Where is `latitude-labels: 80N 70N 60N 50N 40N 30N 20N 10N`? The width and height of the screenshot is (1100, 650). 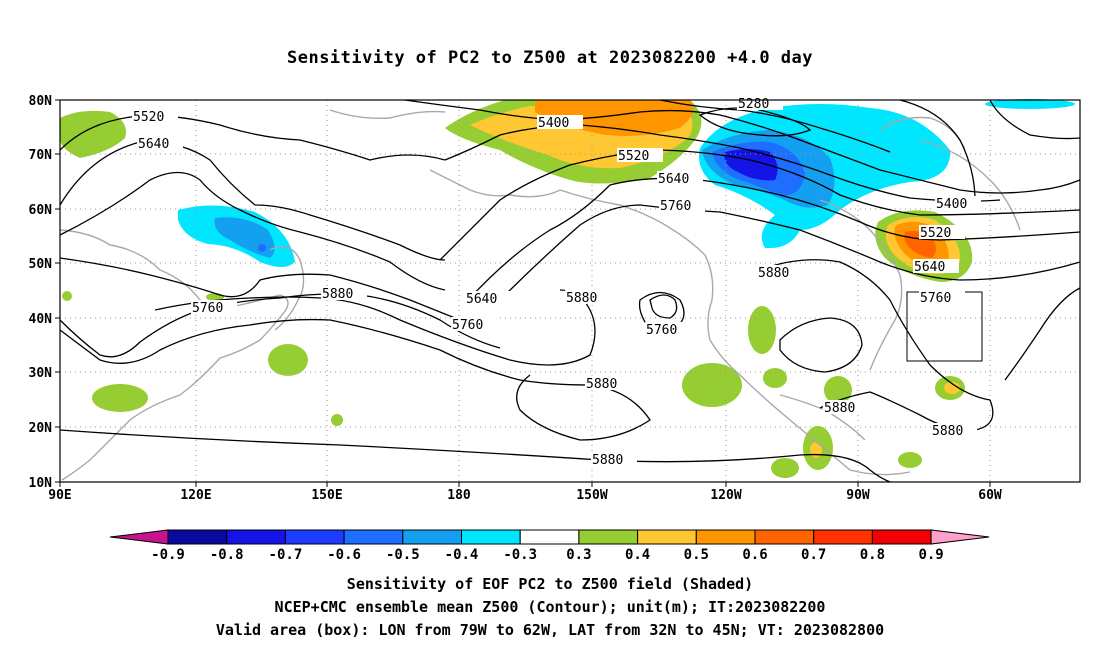
latitude-labels: 80N 70N 60N 50N 40N 30N 20N 10N is located at coordinates (41, 292).